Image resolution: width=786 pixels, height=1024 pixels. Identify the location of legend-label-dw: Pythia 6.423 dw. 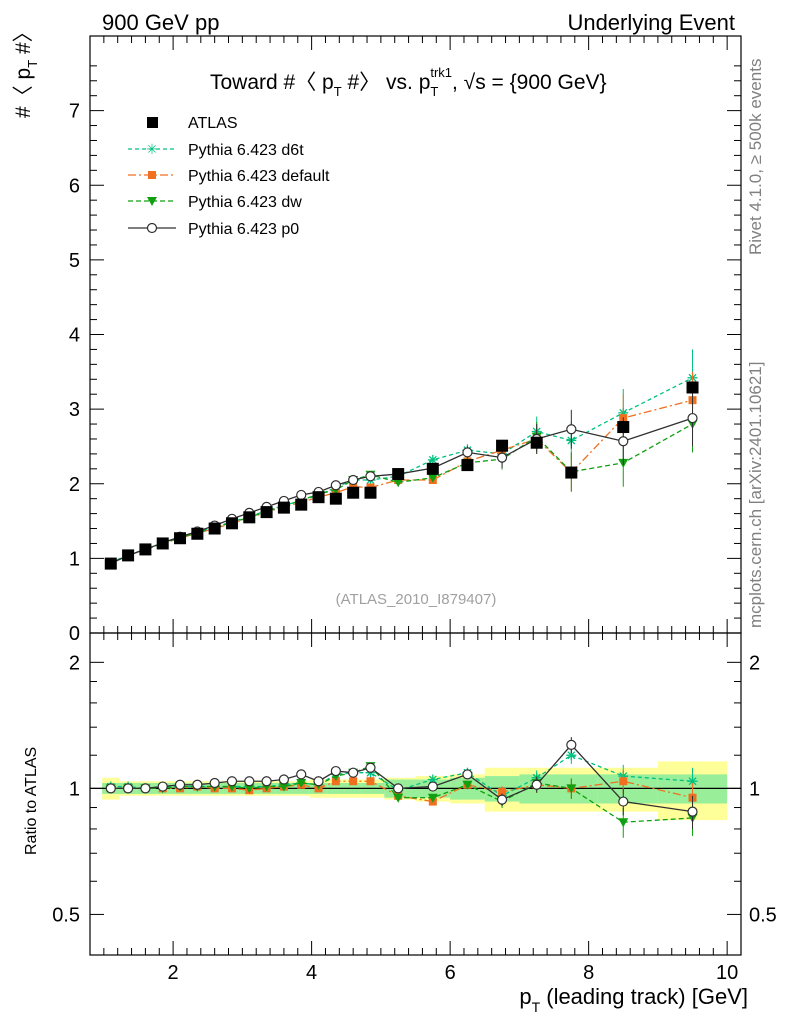
(245, 202).